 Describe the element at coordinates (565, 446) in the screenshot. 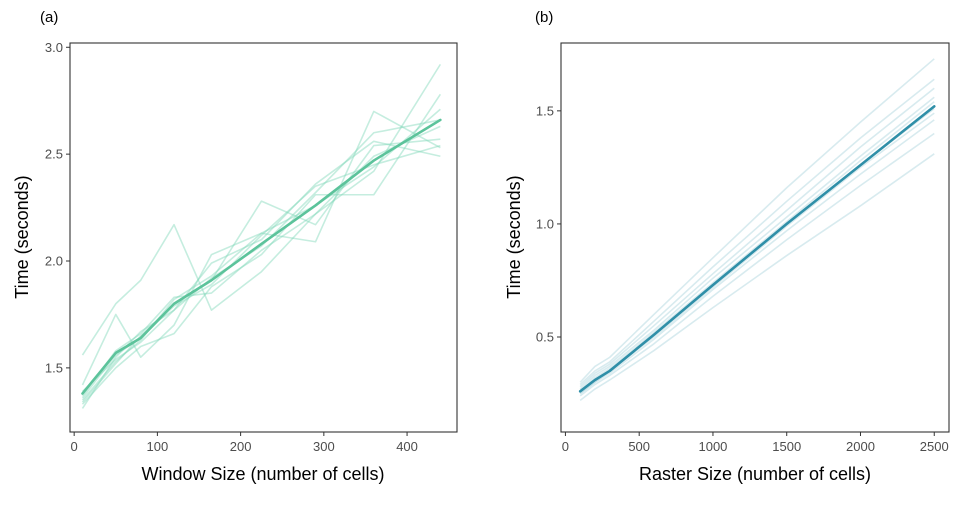

I see `panel-b-x-tick-label-0: 0` at that location.